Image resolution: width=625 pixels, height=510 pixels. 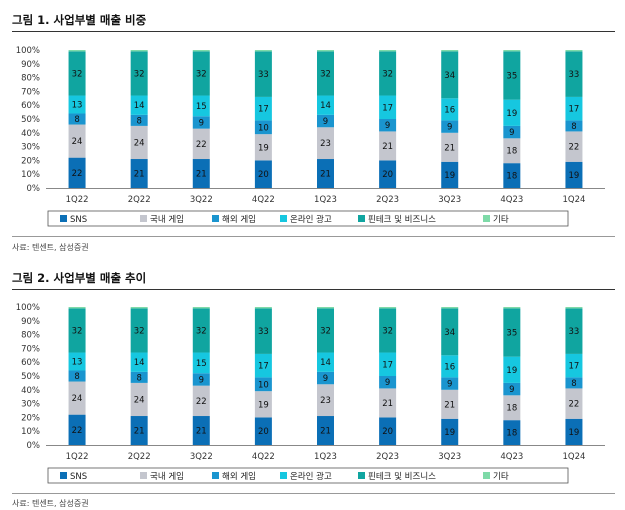 I want to click on legend-label: 핀테크 및 비즈니스, so click(x=402, y=219).